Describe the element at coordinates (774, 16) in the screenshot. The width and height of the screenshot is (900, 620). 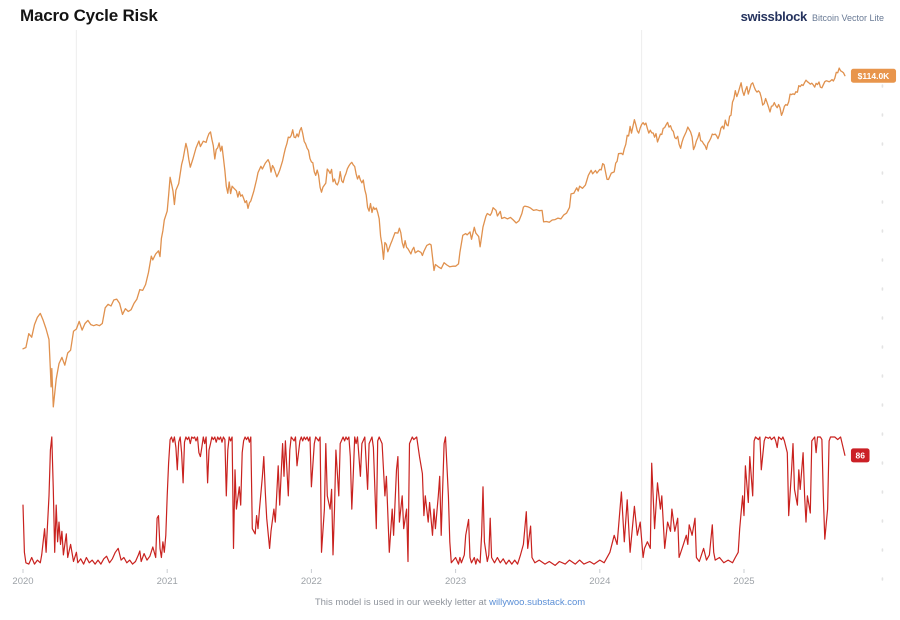
I see `swissblock-wordmark: swissblock` at that location.